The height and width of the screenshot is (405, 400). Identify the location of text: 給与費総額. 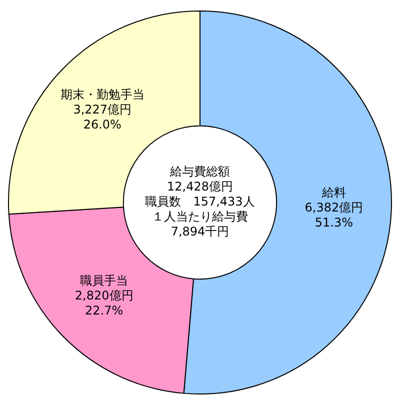
(199, 171).